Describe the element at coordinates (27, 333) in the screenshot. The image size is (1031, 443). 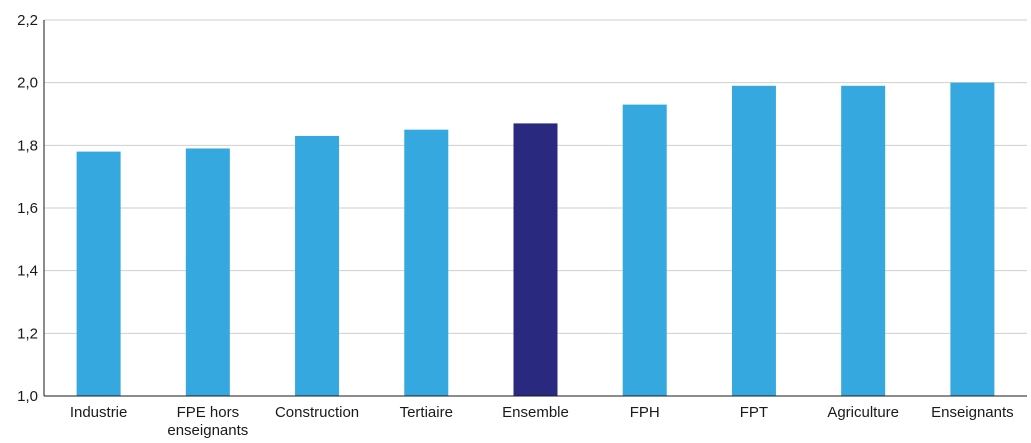
I see `y-tick-label: 1,2` at that location.